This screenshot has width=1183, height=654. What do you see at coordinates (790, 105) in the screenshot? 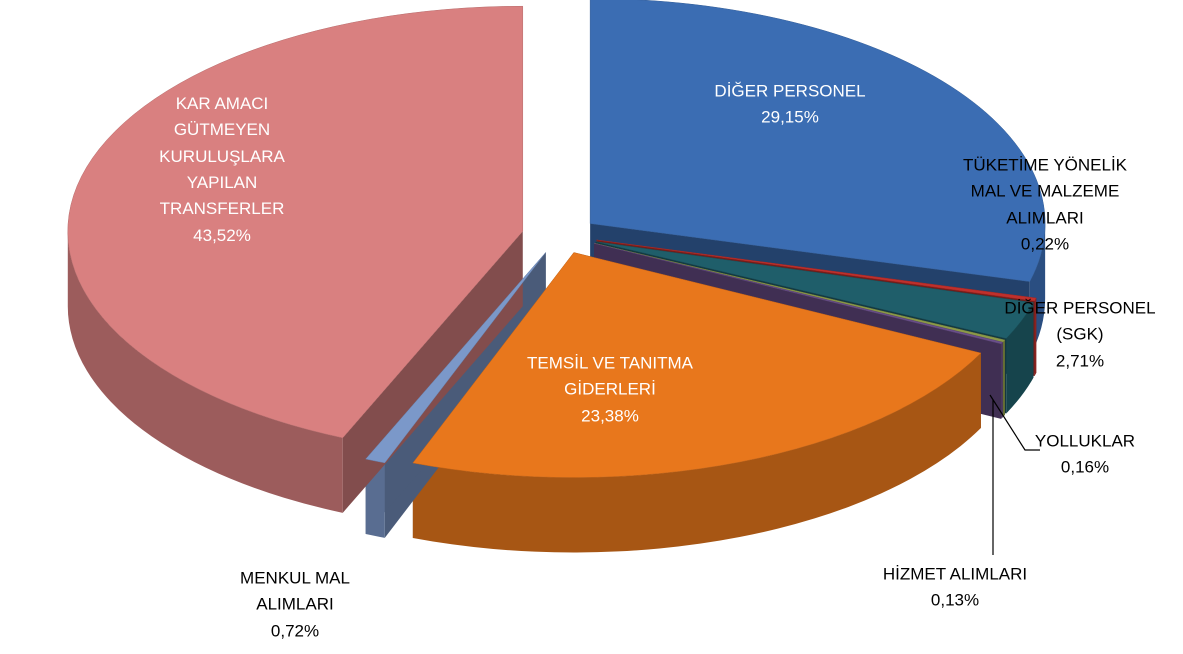
I see `data-label: DİĞER PERSONEL 29,15%` at bounding box center [790, 105].